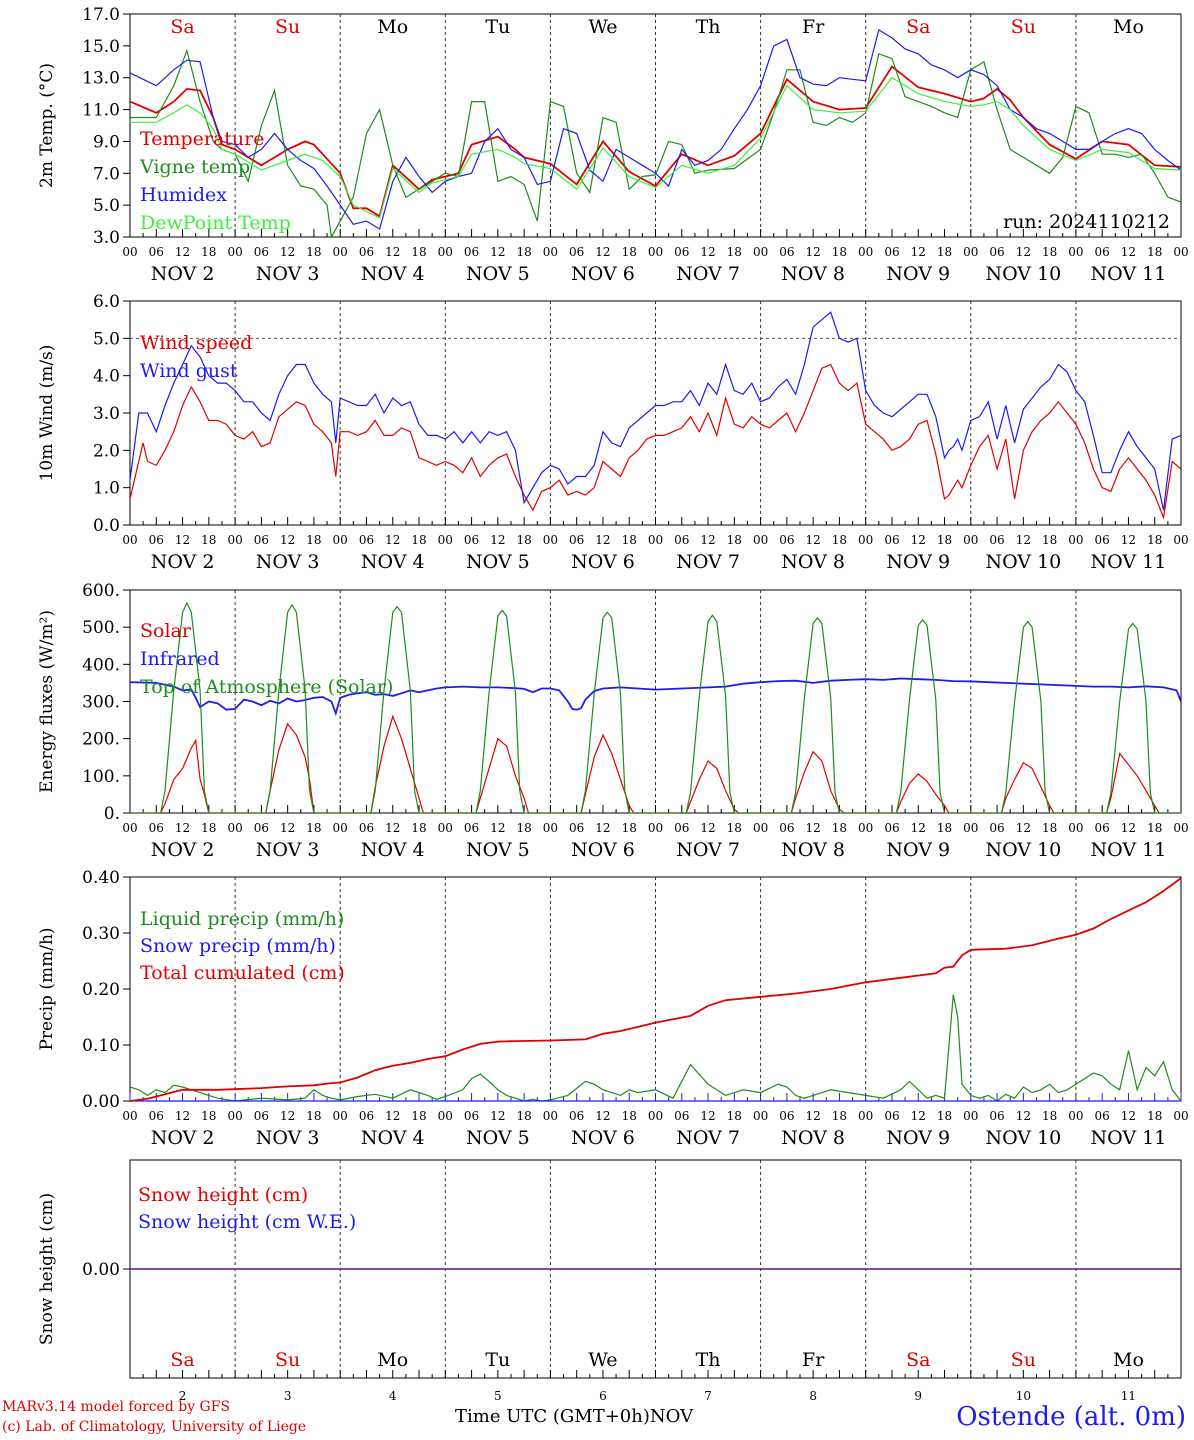  Describe the element at coordinates (106, 238) in the screenshot. I see `y-tick-label: 3.0` at that location.